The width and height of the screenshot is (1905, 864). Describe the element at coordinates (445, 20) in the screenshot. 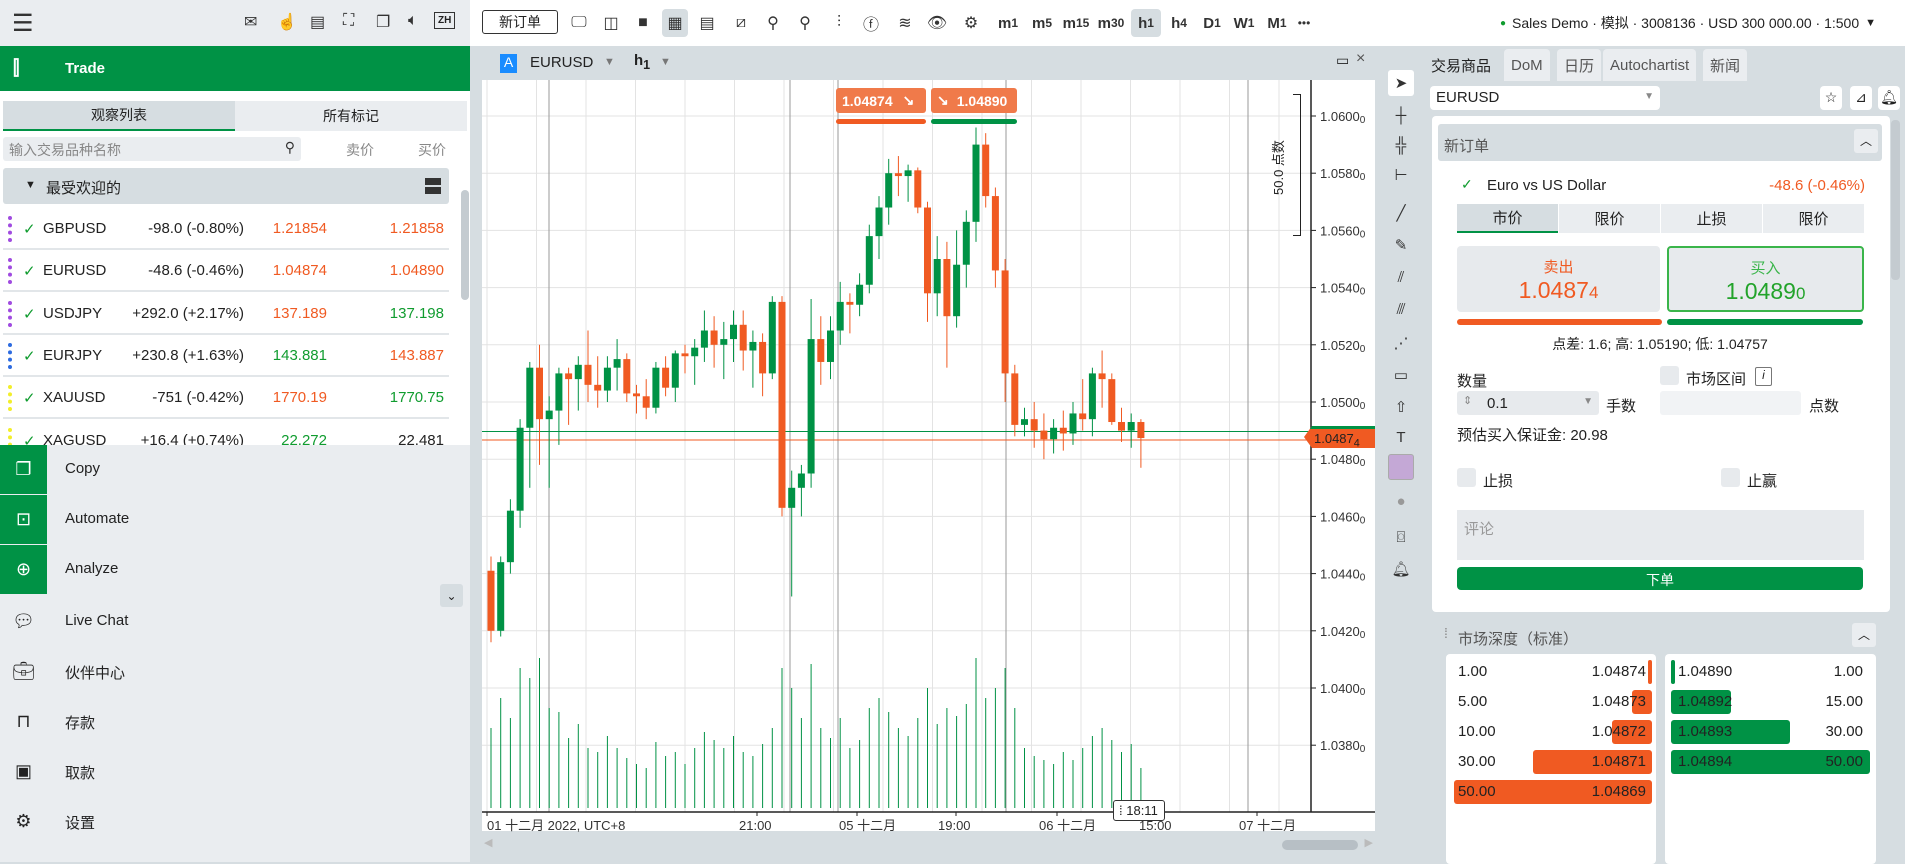

I see `language-button: ZH` at that location.